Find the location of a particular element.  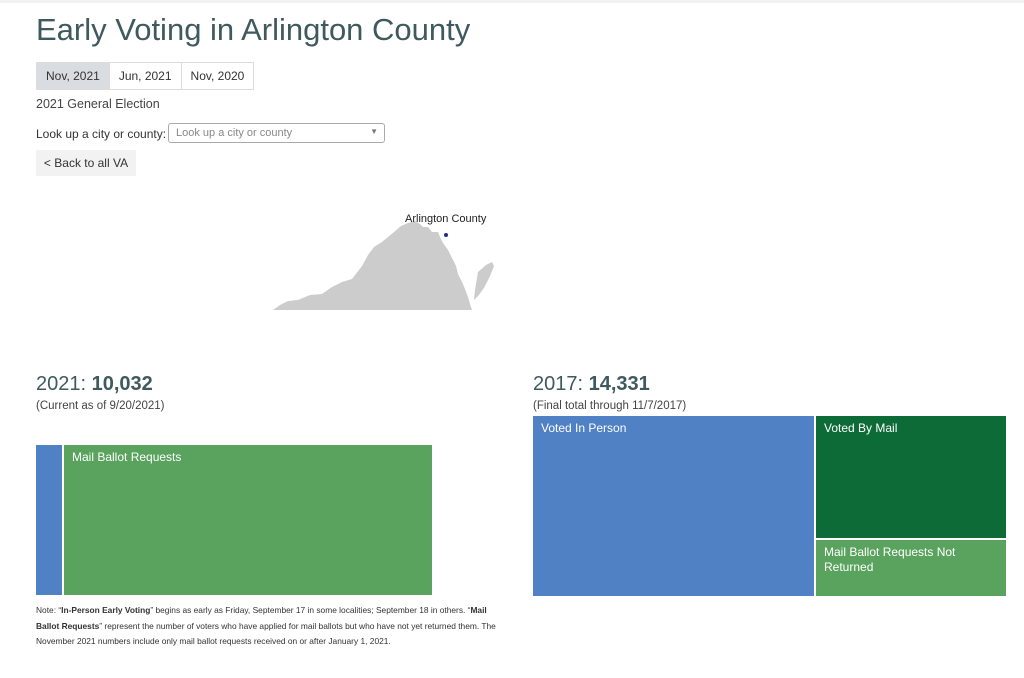

tab-nov-2020: Nov, 2020 is located at coordinates (217, 76).